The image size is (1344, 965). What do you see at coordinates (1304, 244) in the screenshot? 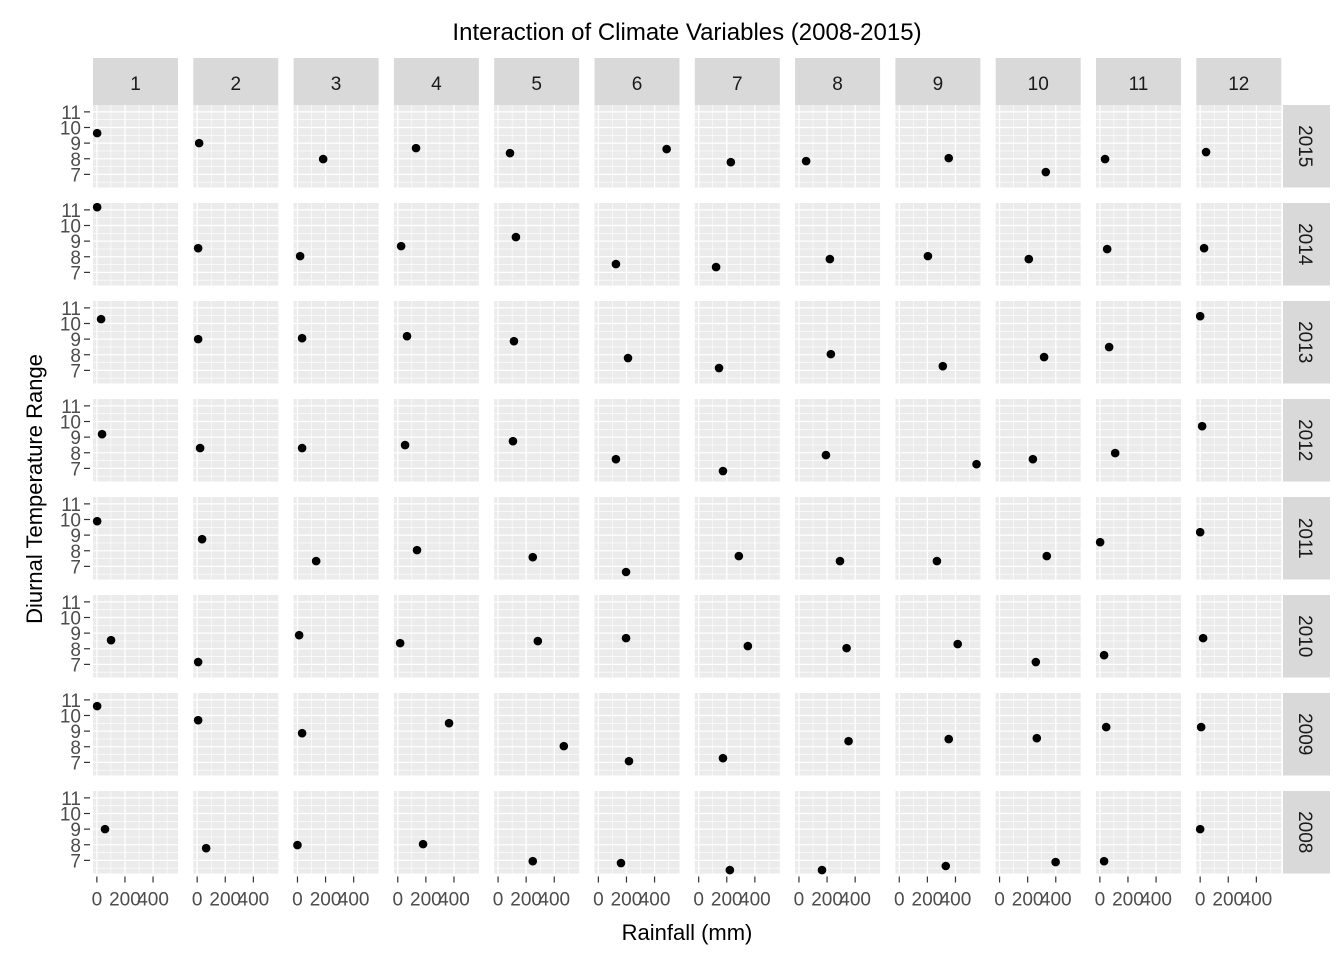
I see `row-strip-label: 2014` at bounding box center [1304, 244].